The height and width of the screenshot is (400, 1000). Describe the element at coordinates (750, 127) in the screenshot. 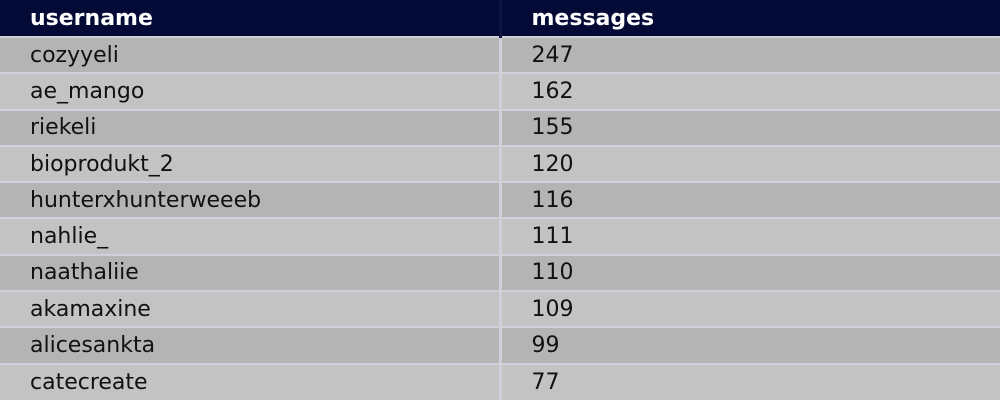

I see `messages-cell: 155` at that location.